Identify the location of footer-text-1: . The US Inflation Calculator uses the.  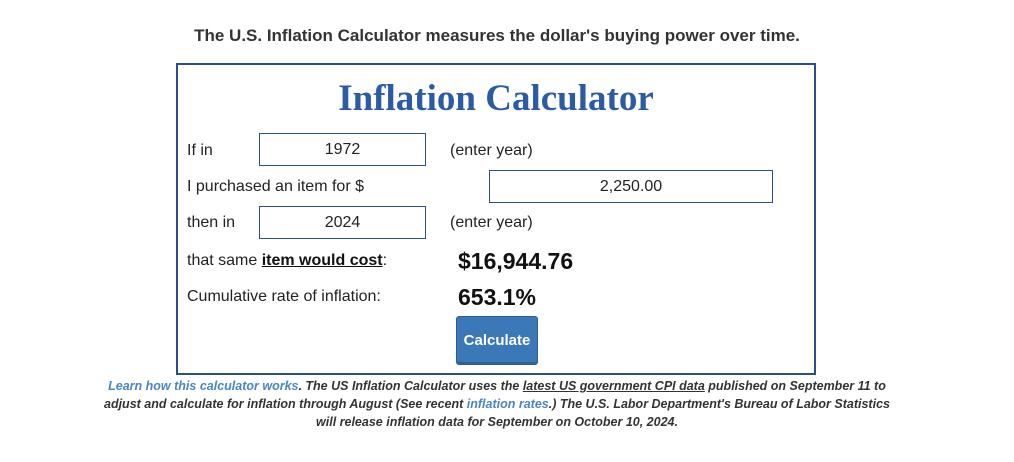
(410, 386).